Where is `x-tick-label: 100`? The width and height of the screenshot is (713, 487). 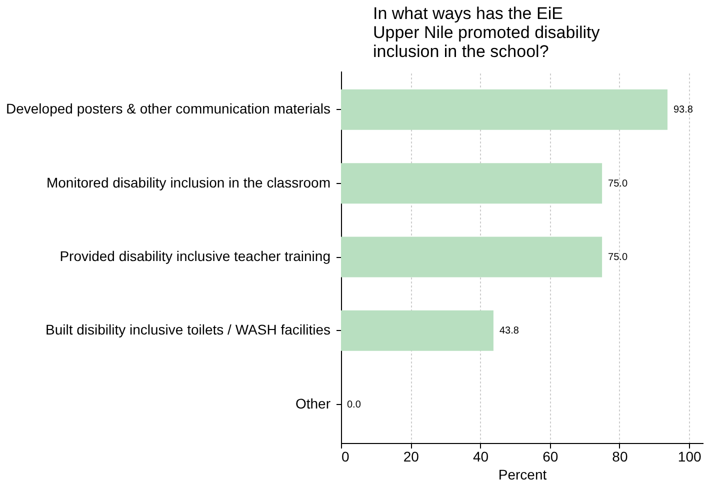 x-tick-label: 100 is located at coordinates (690, 456).